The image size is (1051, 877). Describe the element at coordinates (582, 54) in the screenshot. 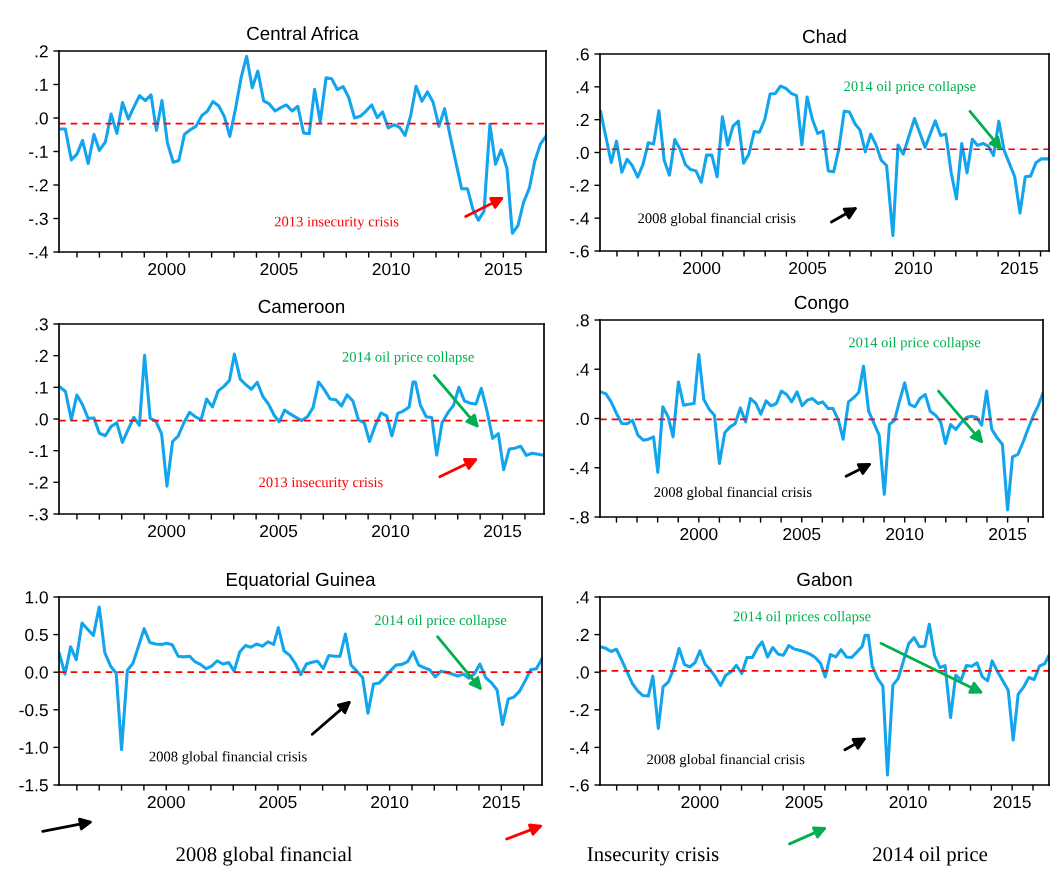

I see `y-tick-label: .6` at that location.